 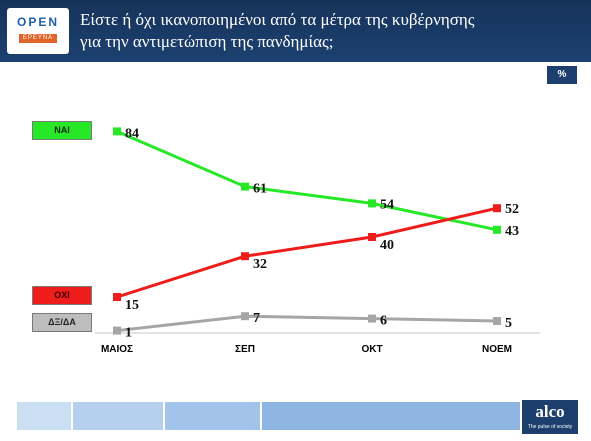 What do you see at coordinates (62, 130) in the screenshot?
I see `legend-nai: ΝΑΙ` at bounding box center [62, 130].